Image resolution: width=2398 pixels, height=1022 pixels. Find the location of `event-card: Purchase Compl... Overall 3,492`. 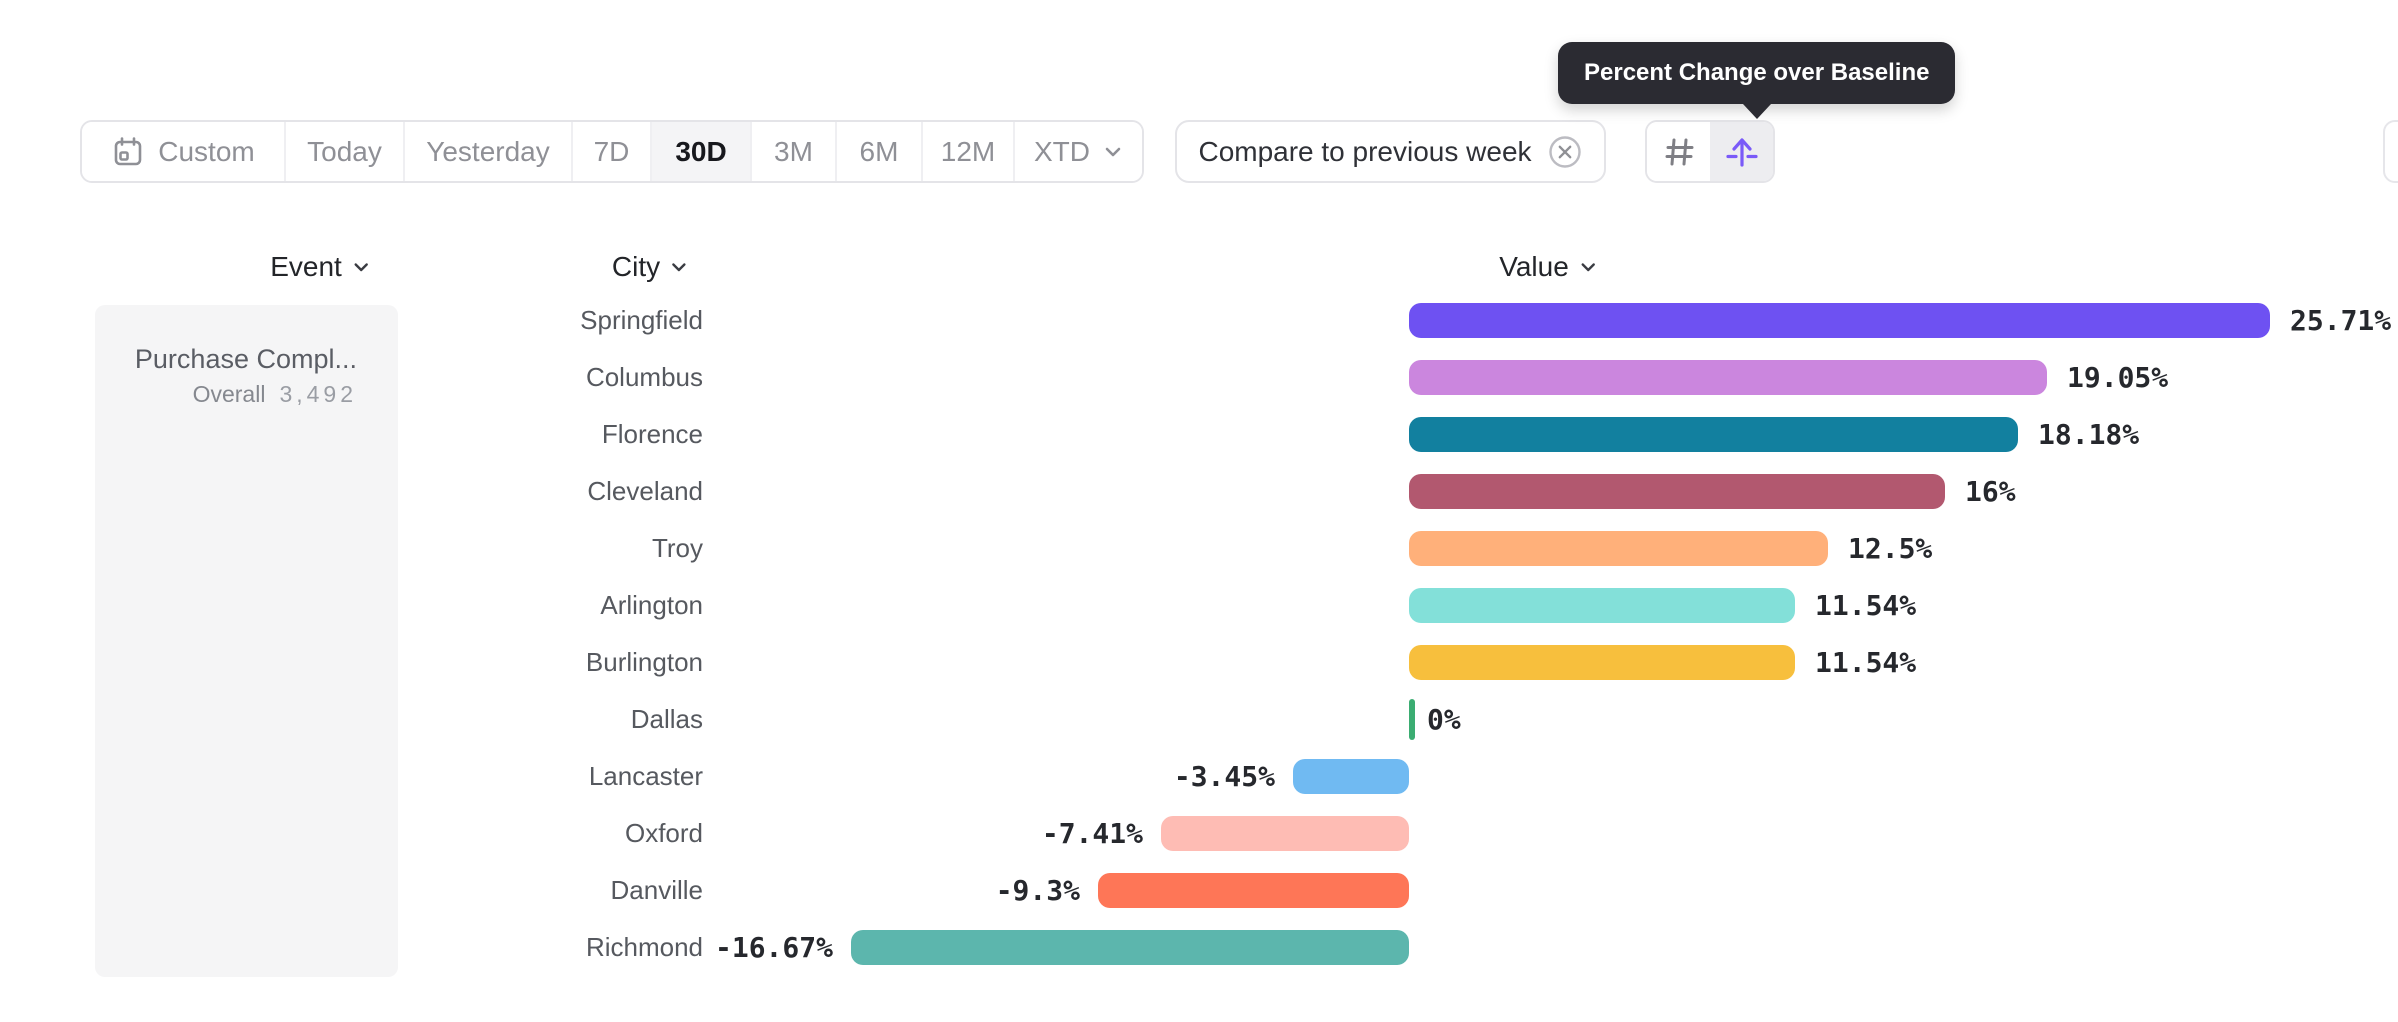

event-card: Purchase Compl... Overall 3,492 is located at coordinates (246, 641).